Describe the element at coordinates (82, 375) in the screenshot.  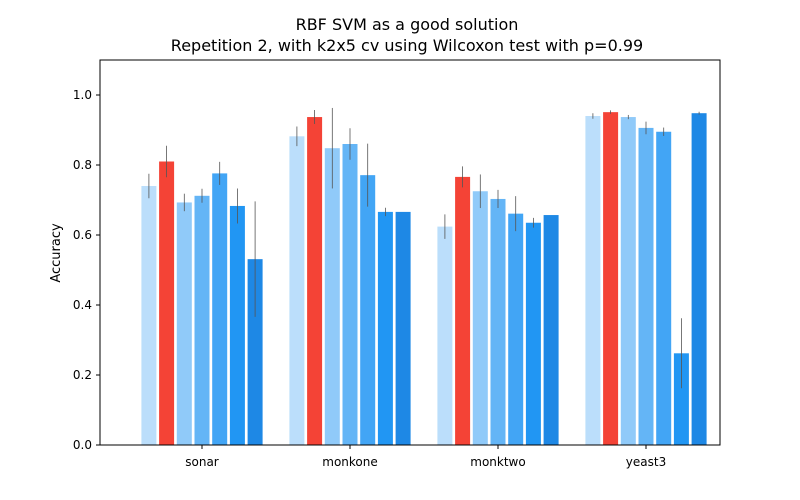
I see `y-tick-label-0.2: 0.2` at that location.